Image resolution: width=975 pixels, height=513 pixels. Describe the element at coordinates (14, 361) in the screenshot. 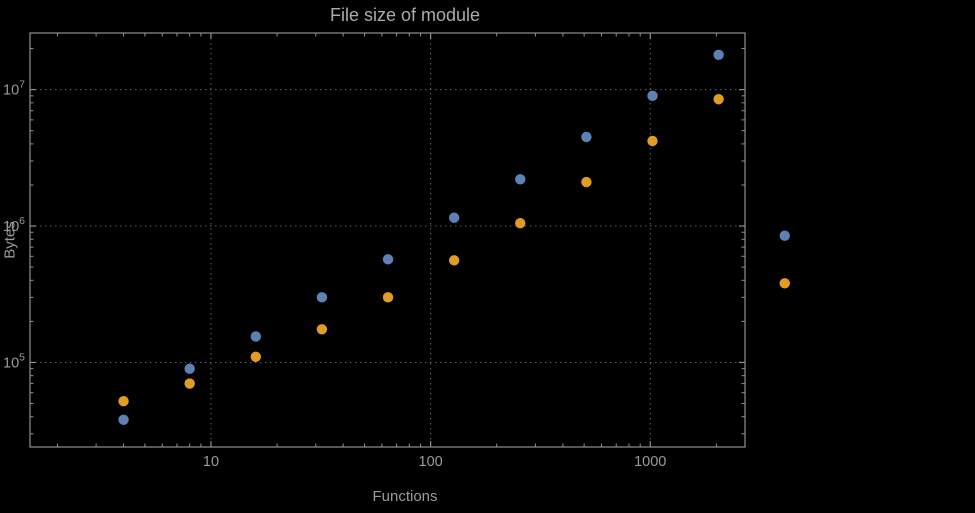

I see `y-tick-label: 10⁵` at that location.